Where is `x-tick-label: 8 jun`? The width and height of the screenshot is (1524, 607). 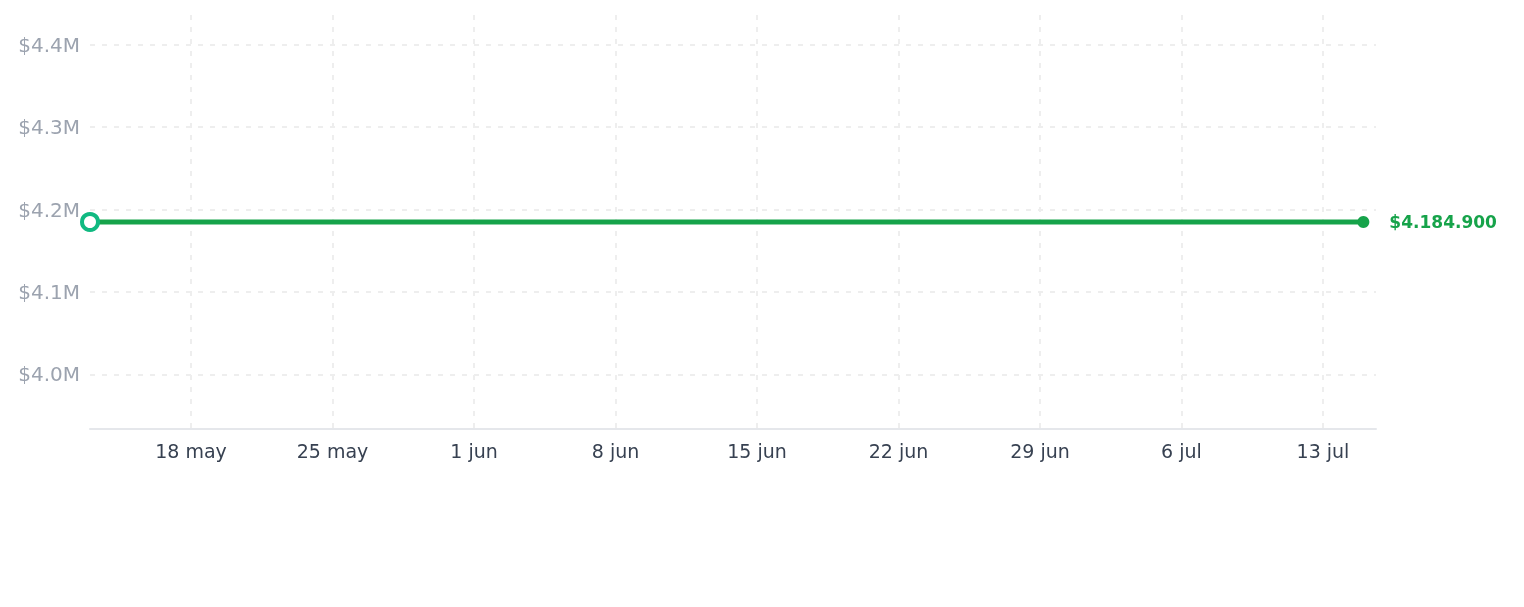
x-tick-label: 8 jun is located at coordinates (615, 450).